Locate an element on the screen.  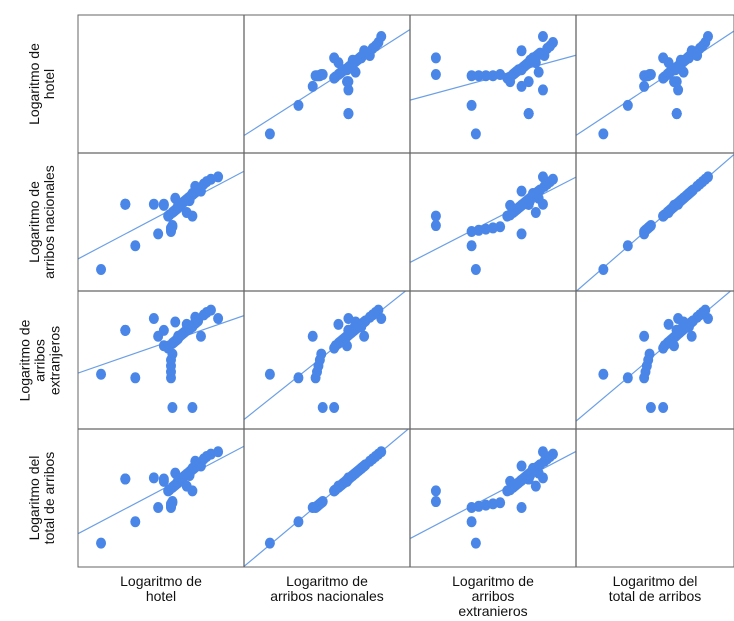
column-label-line: arribos nacionales is located at coordinates (327, 596).